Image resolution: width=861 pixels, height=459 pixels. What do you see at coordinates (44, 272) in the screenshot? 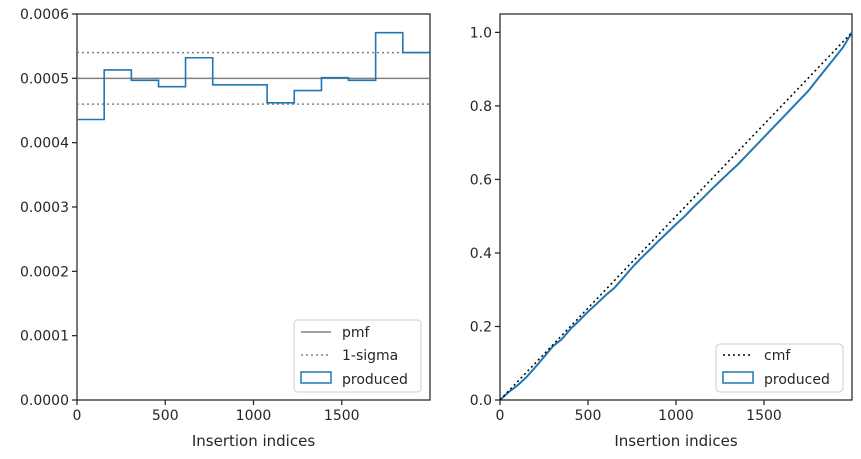
I see `y-tick-label: 0.0002` at bounding box center [44, 272].